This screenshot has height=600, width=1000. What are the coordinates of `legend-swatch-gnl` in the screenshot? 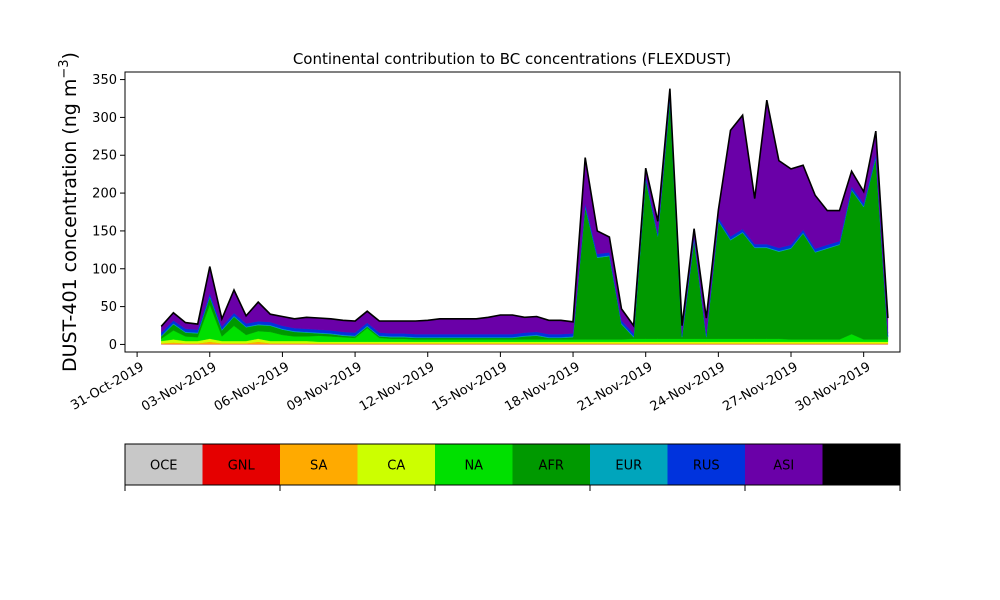 It's located at (241, 464).